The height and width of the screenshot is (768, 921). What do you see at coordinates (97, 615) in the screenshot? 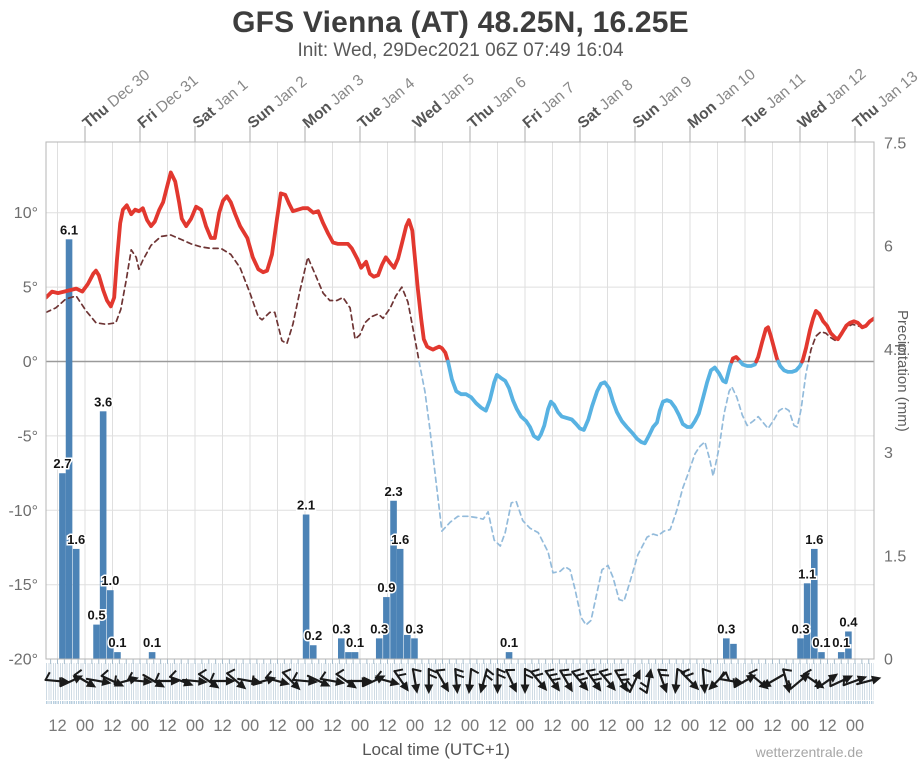
I see `precip-value-label: 0.5` at bounding box center [97, 615].